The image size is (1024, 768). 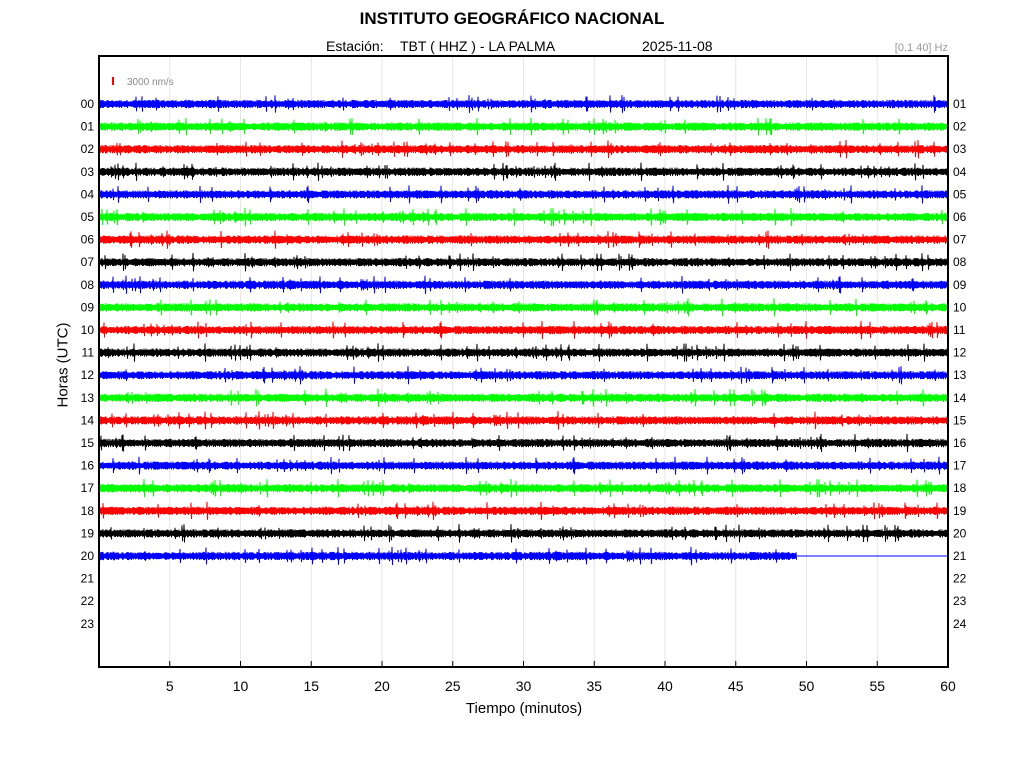 What do you see at coordinates (960, 533) in the screenshot?
I see `hour-label-right: 20` at bounding box center [960, 533].